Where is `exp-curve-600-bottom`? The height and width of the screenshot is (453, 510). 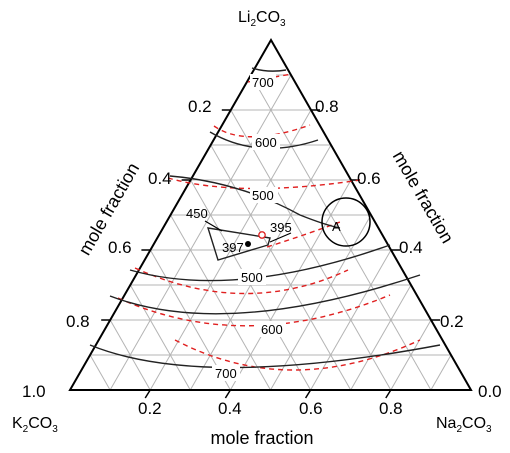
exp-curve-600-bottom is located at coordinates (265, 294).